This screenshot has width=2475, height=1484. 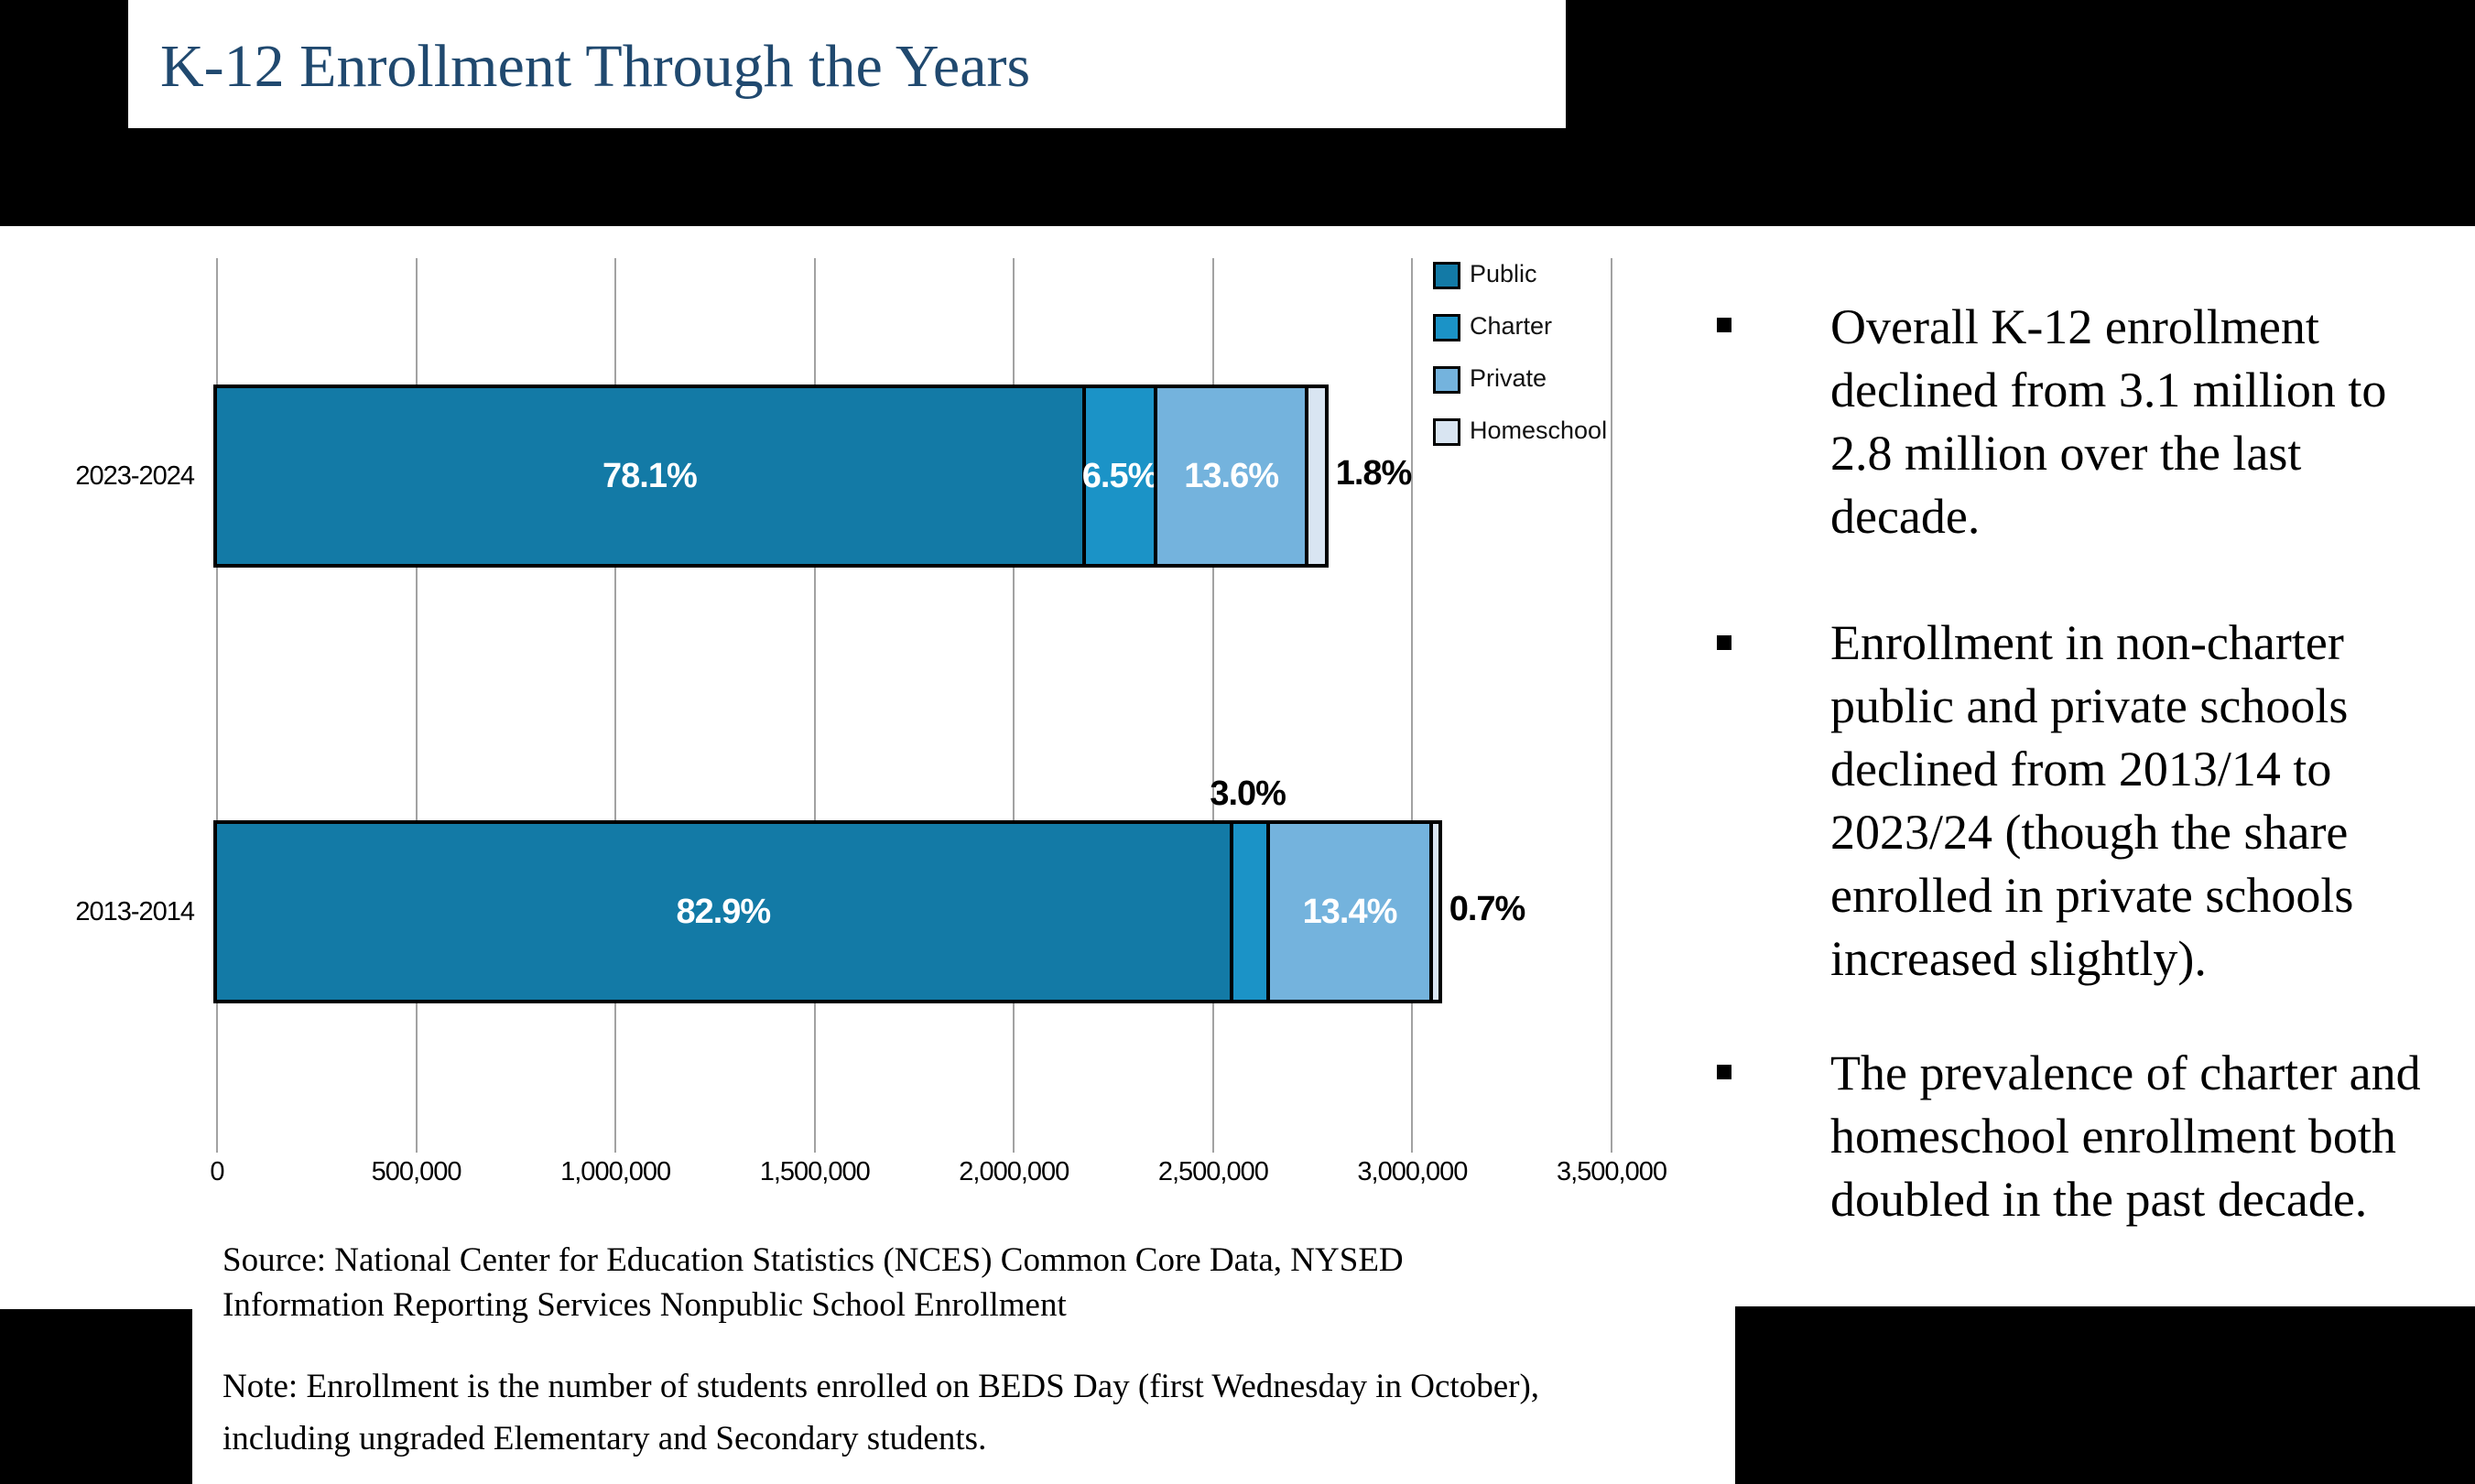 I want to click on bar-segment-private: 13.4%, so click(x=1347, y=912).